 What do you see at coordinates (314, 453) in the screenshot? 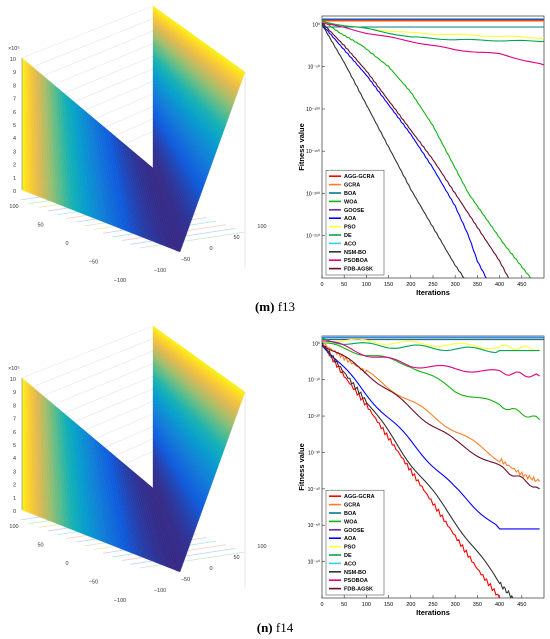
I see `y-tick-label: 10⁻³⁰` at bounding box center [314, 453].